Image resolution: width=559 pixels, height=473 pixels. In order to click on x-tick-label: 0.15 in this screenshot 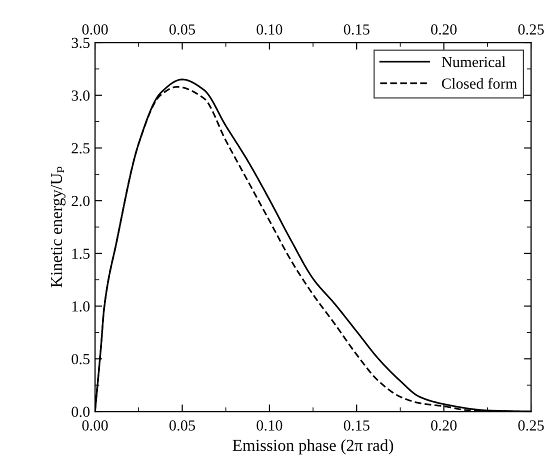, I will do `click(357, 29)`.